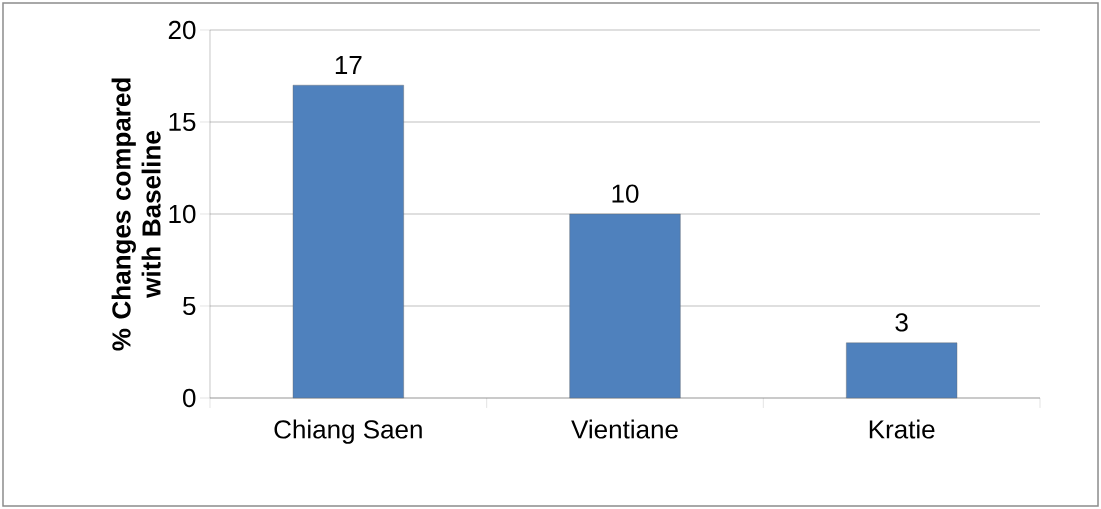 This screenshot has height=509, width=1101. Describe the element at coordinates (348, 431) in the screenshot. I see `x-tick-label: Chiang Saen` at that location.